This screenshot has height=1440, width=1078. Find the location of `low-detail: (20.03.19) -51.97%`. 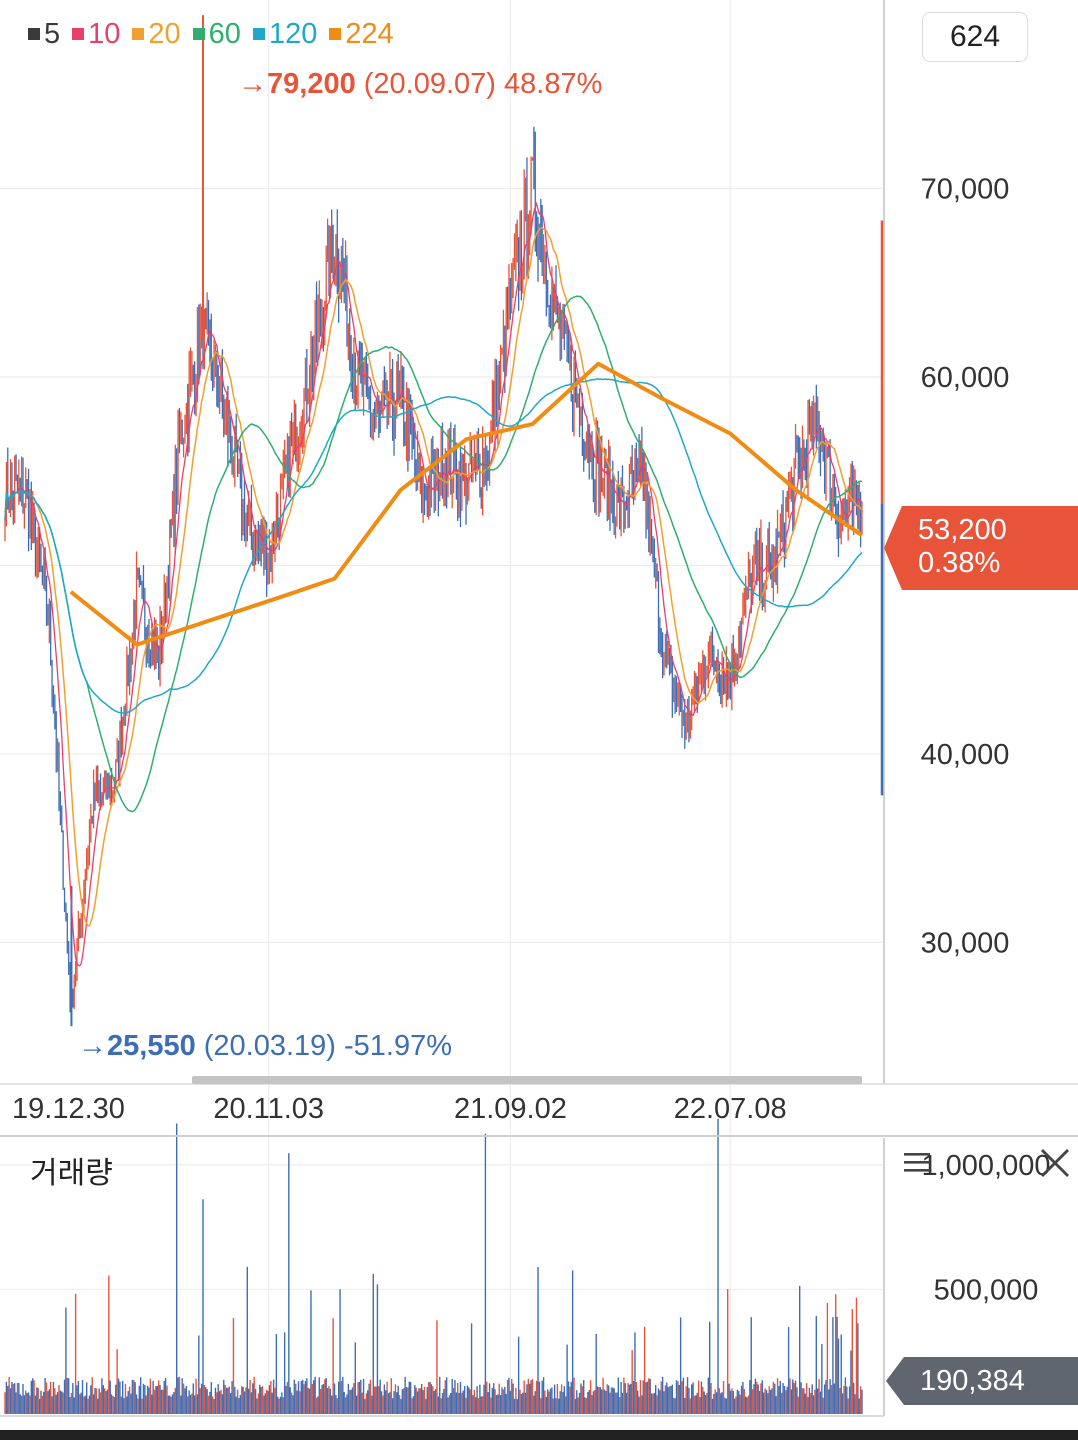

low-detail: (20.03.19) -51.97% is located at coordinates (328, 1046).